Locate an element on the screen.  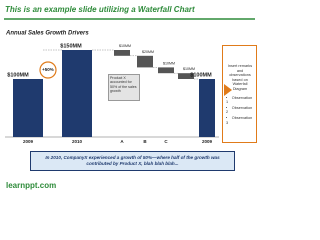
remarks-item: Observation 3 is located at coordinates (240, 120).